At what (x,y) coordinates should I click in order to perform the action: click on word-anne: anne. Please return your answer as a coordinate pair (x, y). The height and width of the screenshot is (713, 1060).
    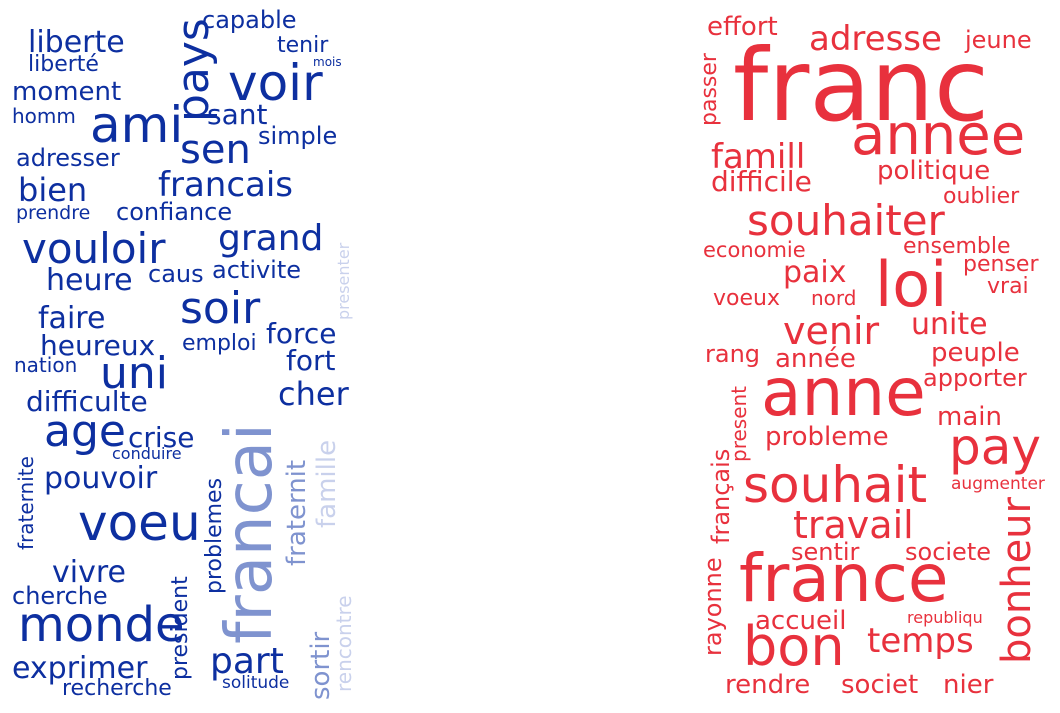
    Looking at the image, I should click on (843, 392).